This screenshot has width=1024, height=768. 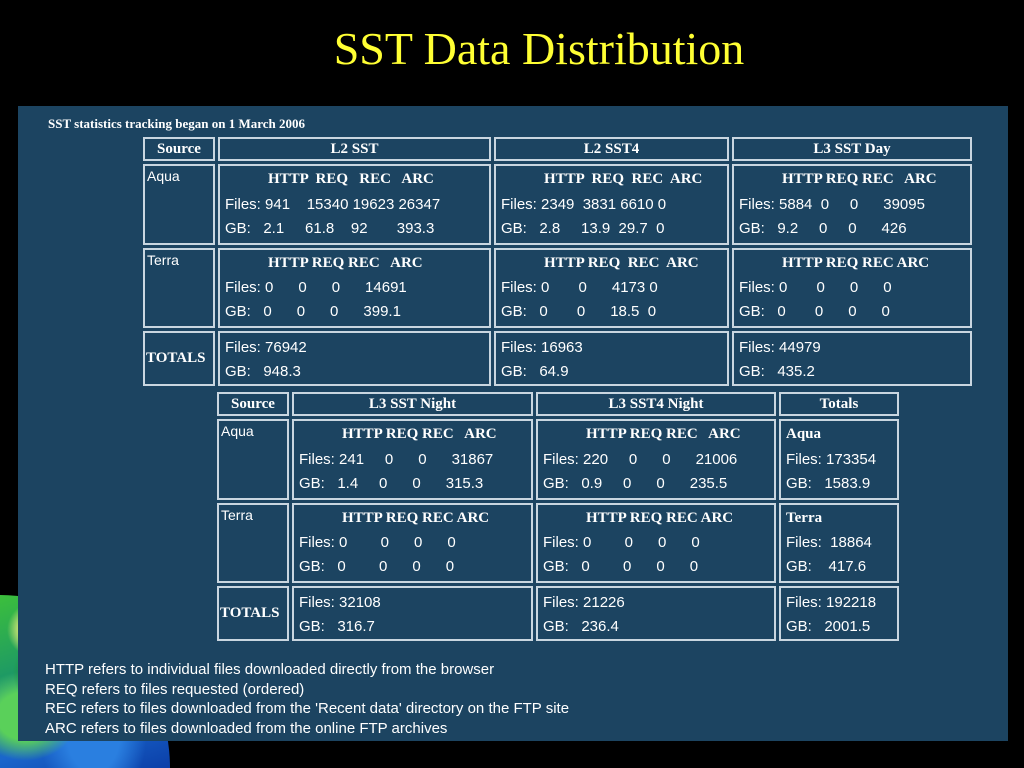 What do you see at coordinates (831, 459) in the screenshot?
I see `files-line: Files: 173354` at bounding box center [831, 459].